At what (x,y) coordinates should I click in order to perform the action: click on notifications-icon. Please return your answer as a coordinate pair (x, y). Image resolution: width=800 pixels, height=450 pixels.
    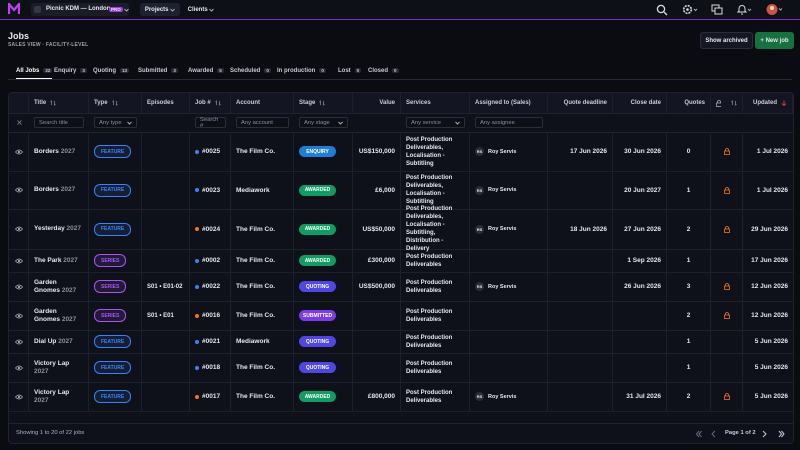
    Looking at the image, I should click on (744, 10).